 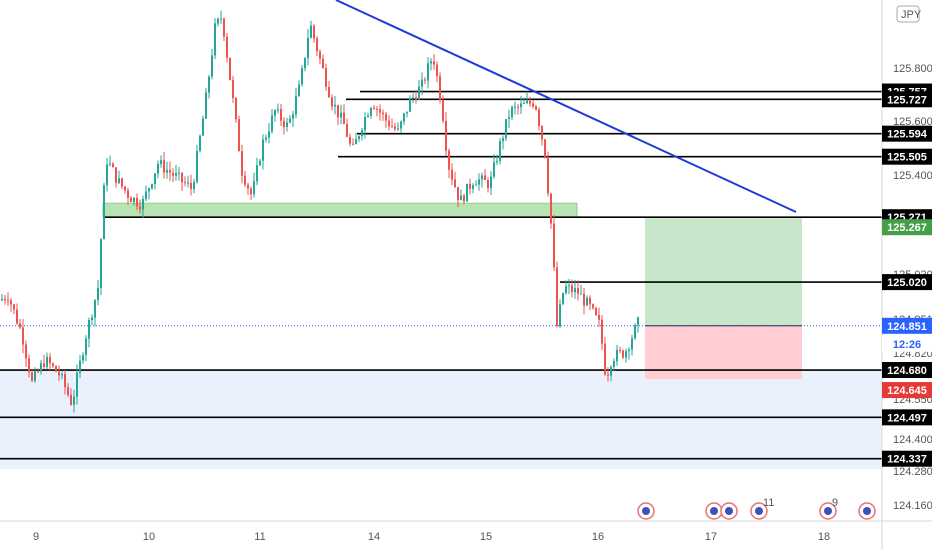 What do you see at coordinates (36, 537) in the screenshot?
I see `x-tick-label: 9` at bounding box center [36, 537].